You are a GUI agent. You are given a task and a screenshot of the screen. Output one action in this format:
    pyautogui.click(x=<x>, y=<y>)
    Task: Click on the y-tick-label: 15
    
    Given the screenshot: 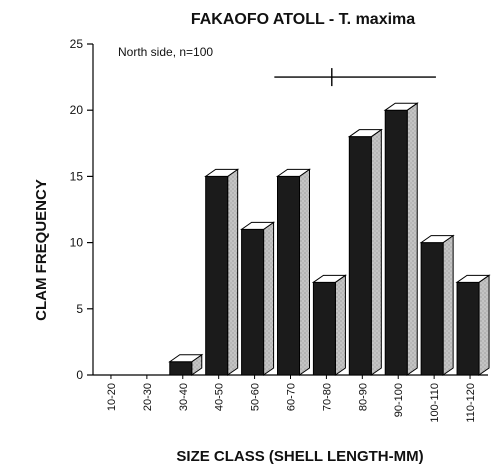 What is the action you would take?
    pyautogui.click(x=77, y=176)
    